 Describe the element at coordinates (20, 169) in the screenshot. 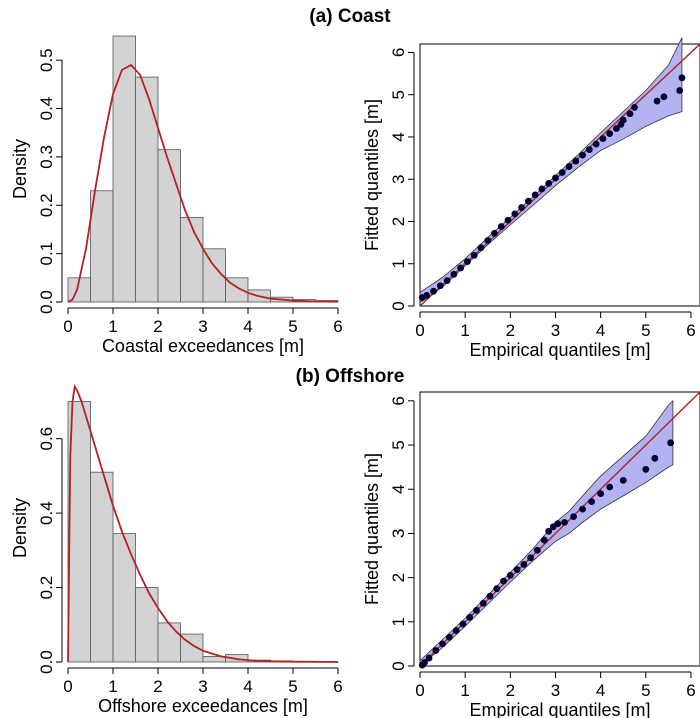

I see `y-axis-label: Density` at that location.